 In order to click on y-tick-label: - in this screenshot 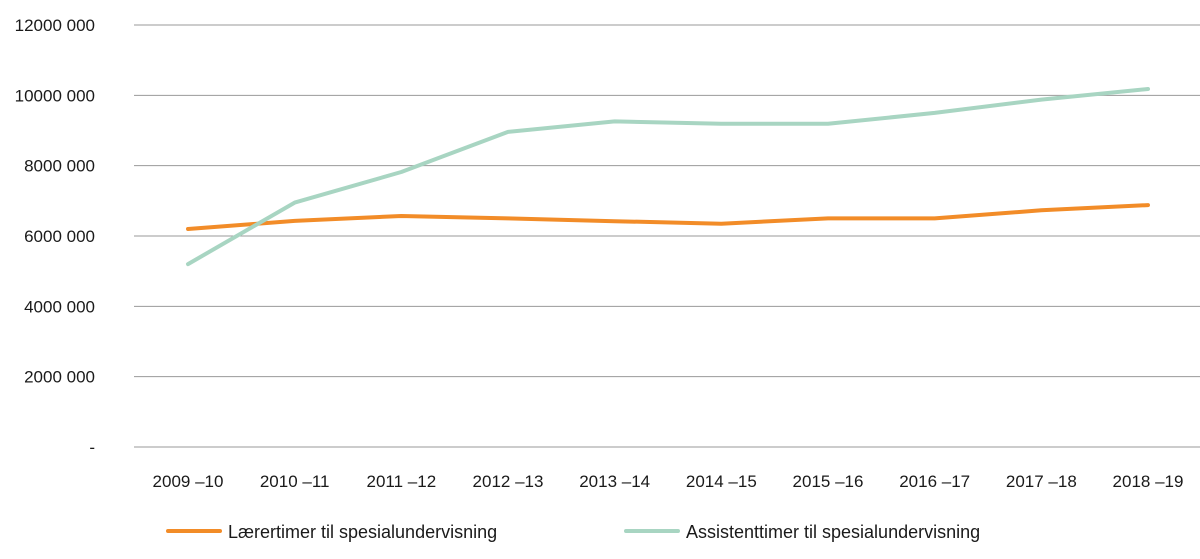, I will do `click(92, 447)`.